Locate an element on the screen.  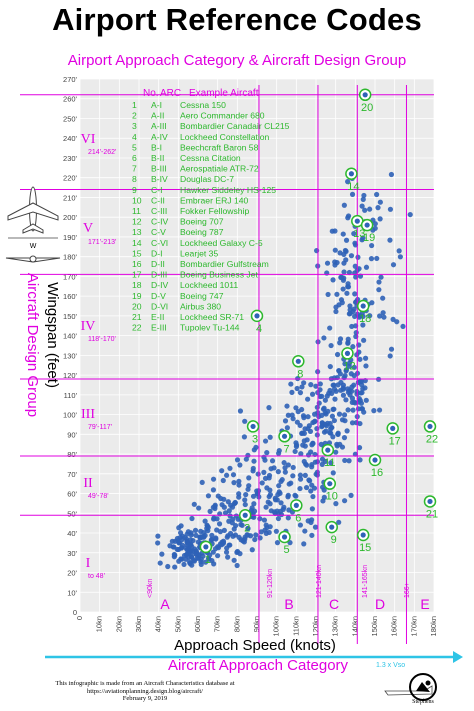
legend-row-no: 1 is located at coordinates (134, 105).